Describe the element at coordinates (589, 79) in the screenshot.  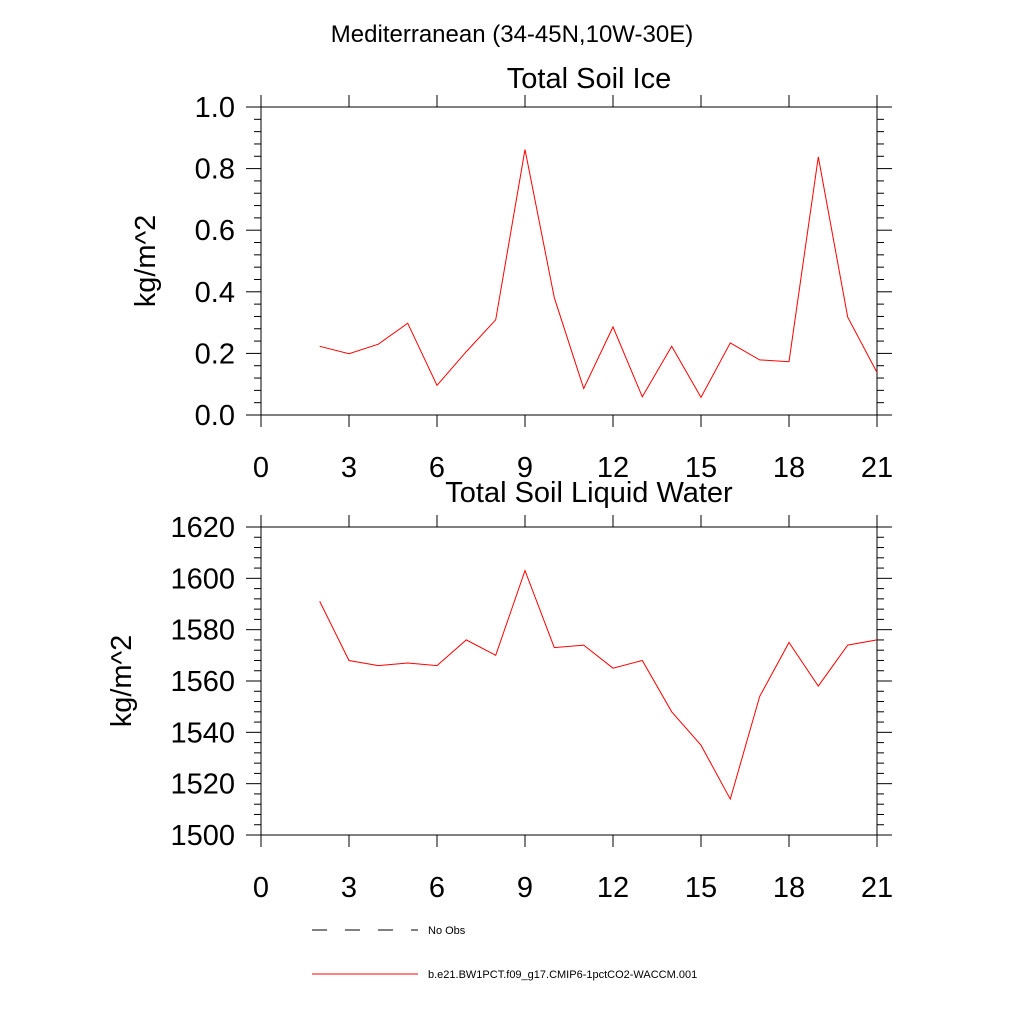
I see `panel-title: Total Soil Ice` at that location.